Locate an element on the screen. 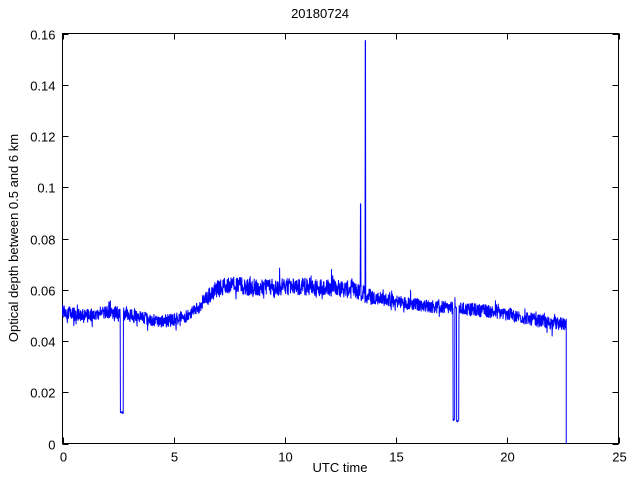  x-tick-label: 0 is located at coordinates (63, 457).